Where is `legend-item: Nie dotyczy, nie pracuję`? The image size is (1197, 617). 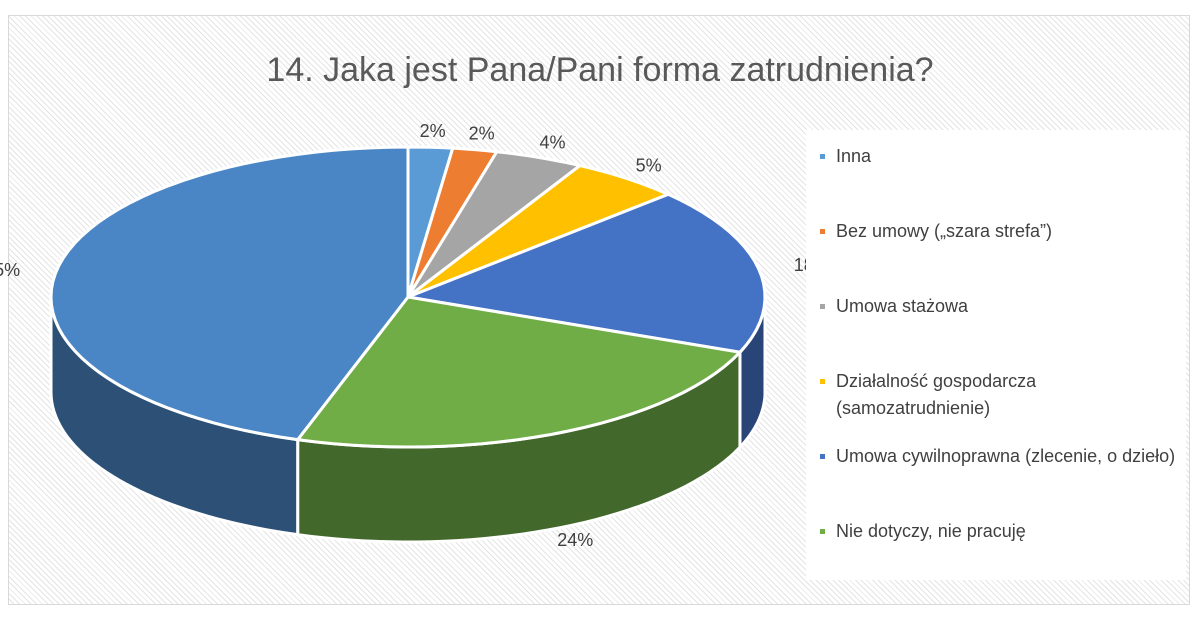 legend-item: Nie dotyczy, nie pracuję is located at coordinates (1002, 531).